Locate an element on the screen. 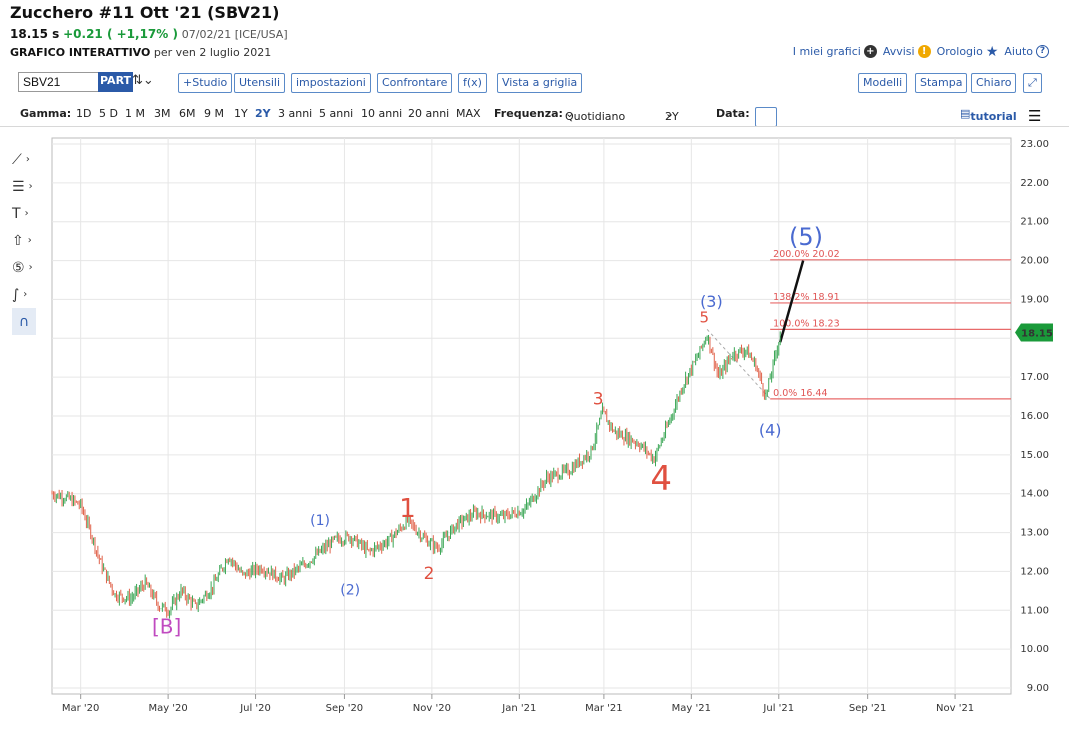 This screenshot has height=738, width=1069. frequency-select: Quotidiano ⌄ is located at coordinates (595, 115).